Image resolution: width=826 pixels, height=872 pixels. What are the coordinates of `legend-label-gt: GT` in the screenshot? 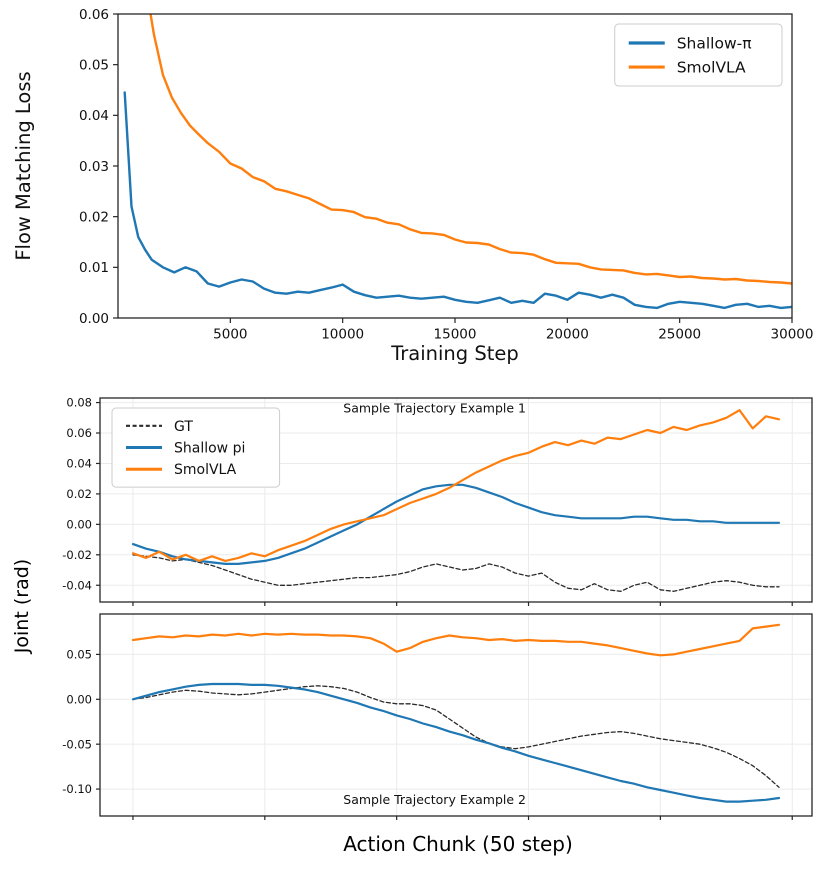 It's located at (183, 427).